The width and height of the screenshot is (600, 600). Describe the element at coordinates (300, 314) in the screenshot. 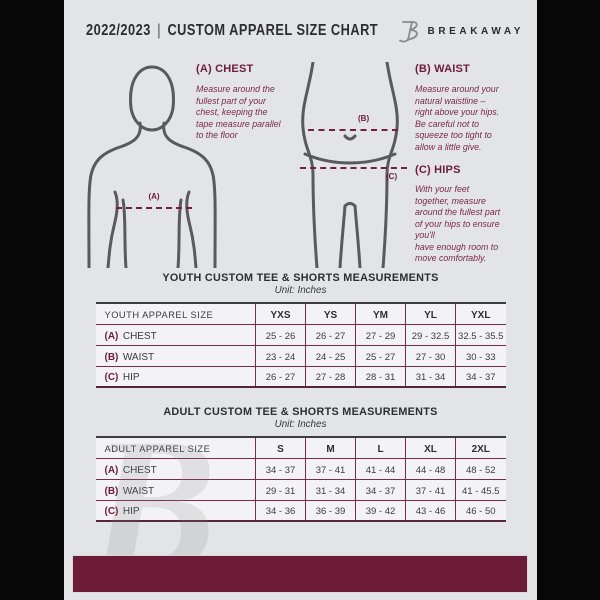

I see `table-header-row: YOUTH APPAREL SIZE YXS YS YM YL YXL` at that location.